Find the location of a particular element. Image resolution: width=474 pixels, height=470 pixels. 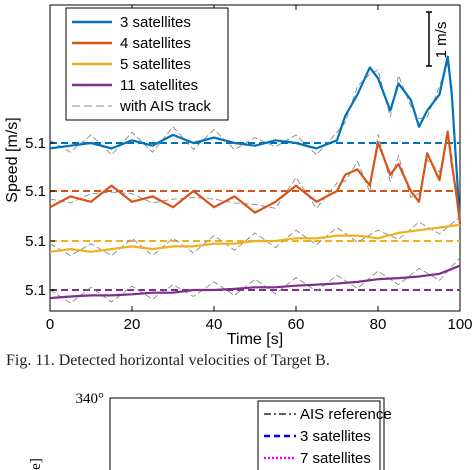

legend-2: AIS reference 3 satellites 7 satellites is located at coordinates (324, 435).